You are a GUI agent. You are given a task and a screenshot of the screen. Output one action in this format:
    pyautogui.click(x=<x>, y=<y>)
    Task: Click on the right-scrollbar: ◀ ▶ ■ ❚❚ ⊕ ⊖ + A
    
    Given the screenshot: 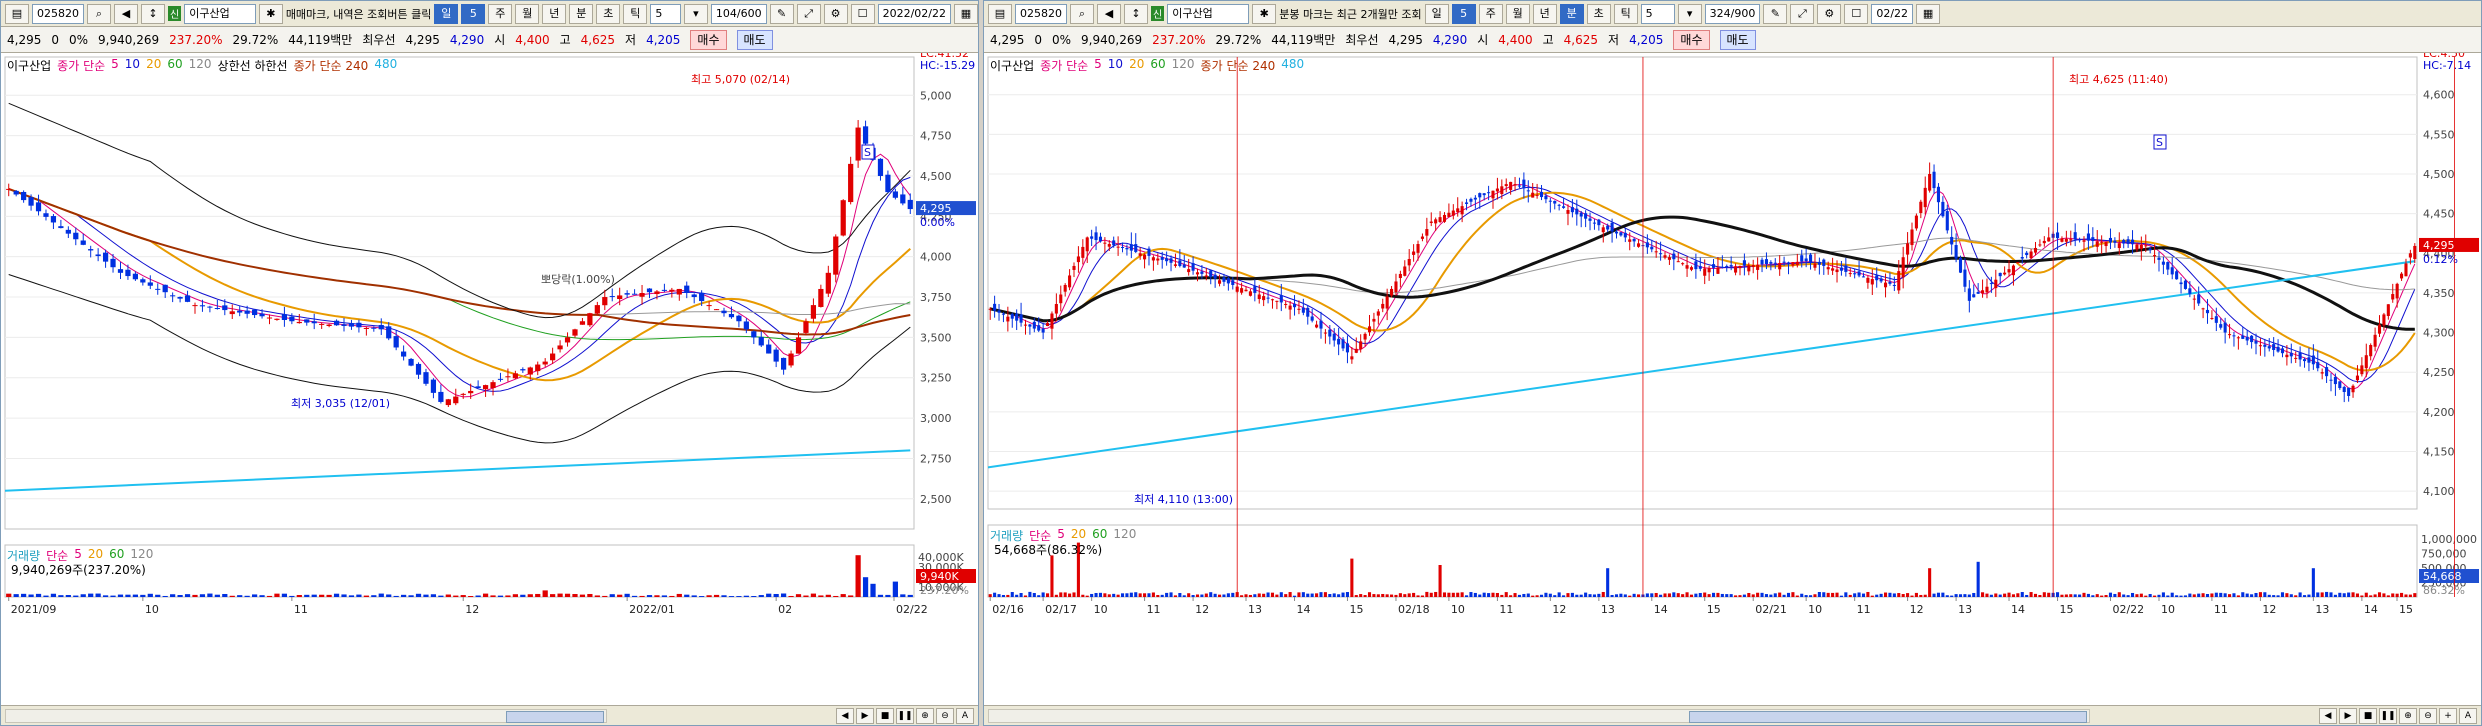 What is the action you would take?
    pyautogui.click(x=1732, y=715)
    